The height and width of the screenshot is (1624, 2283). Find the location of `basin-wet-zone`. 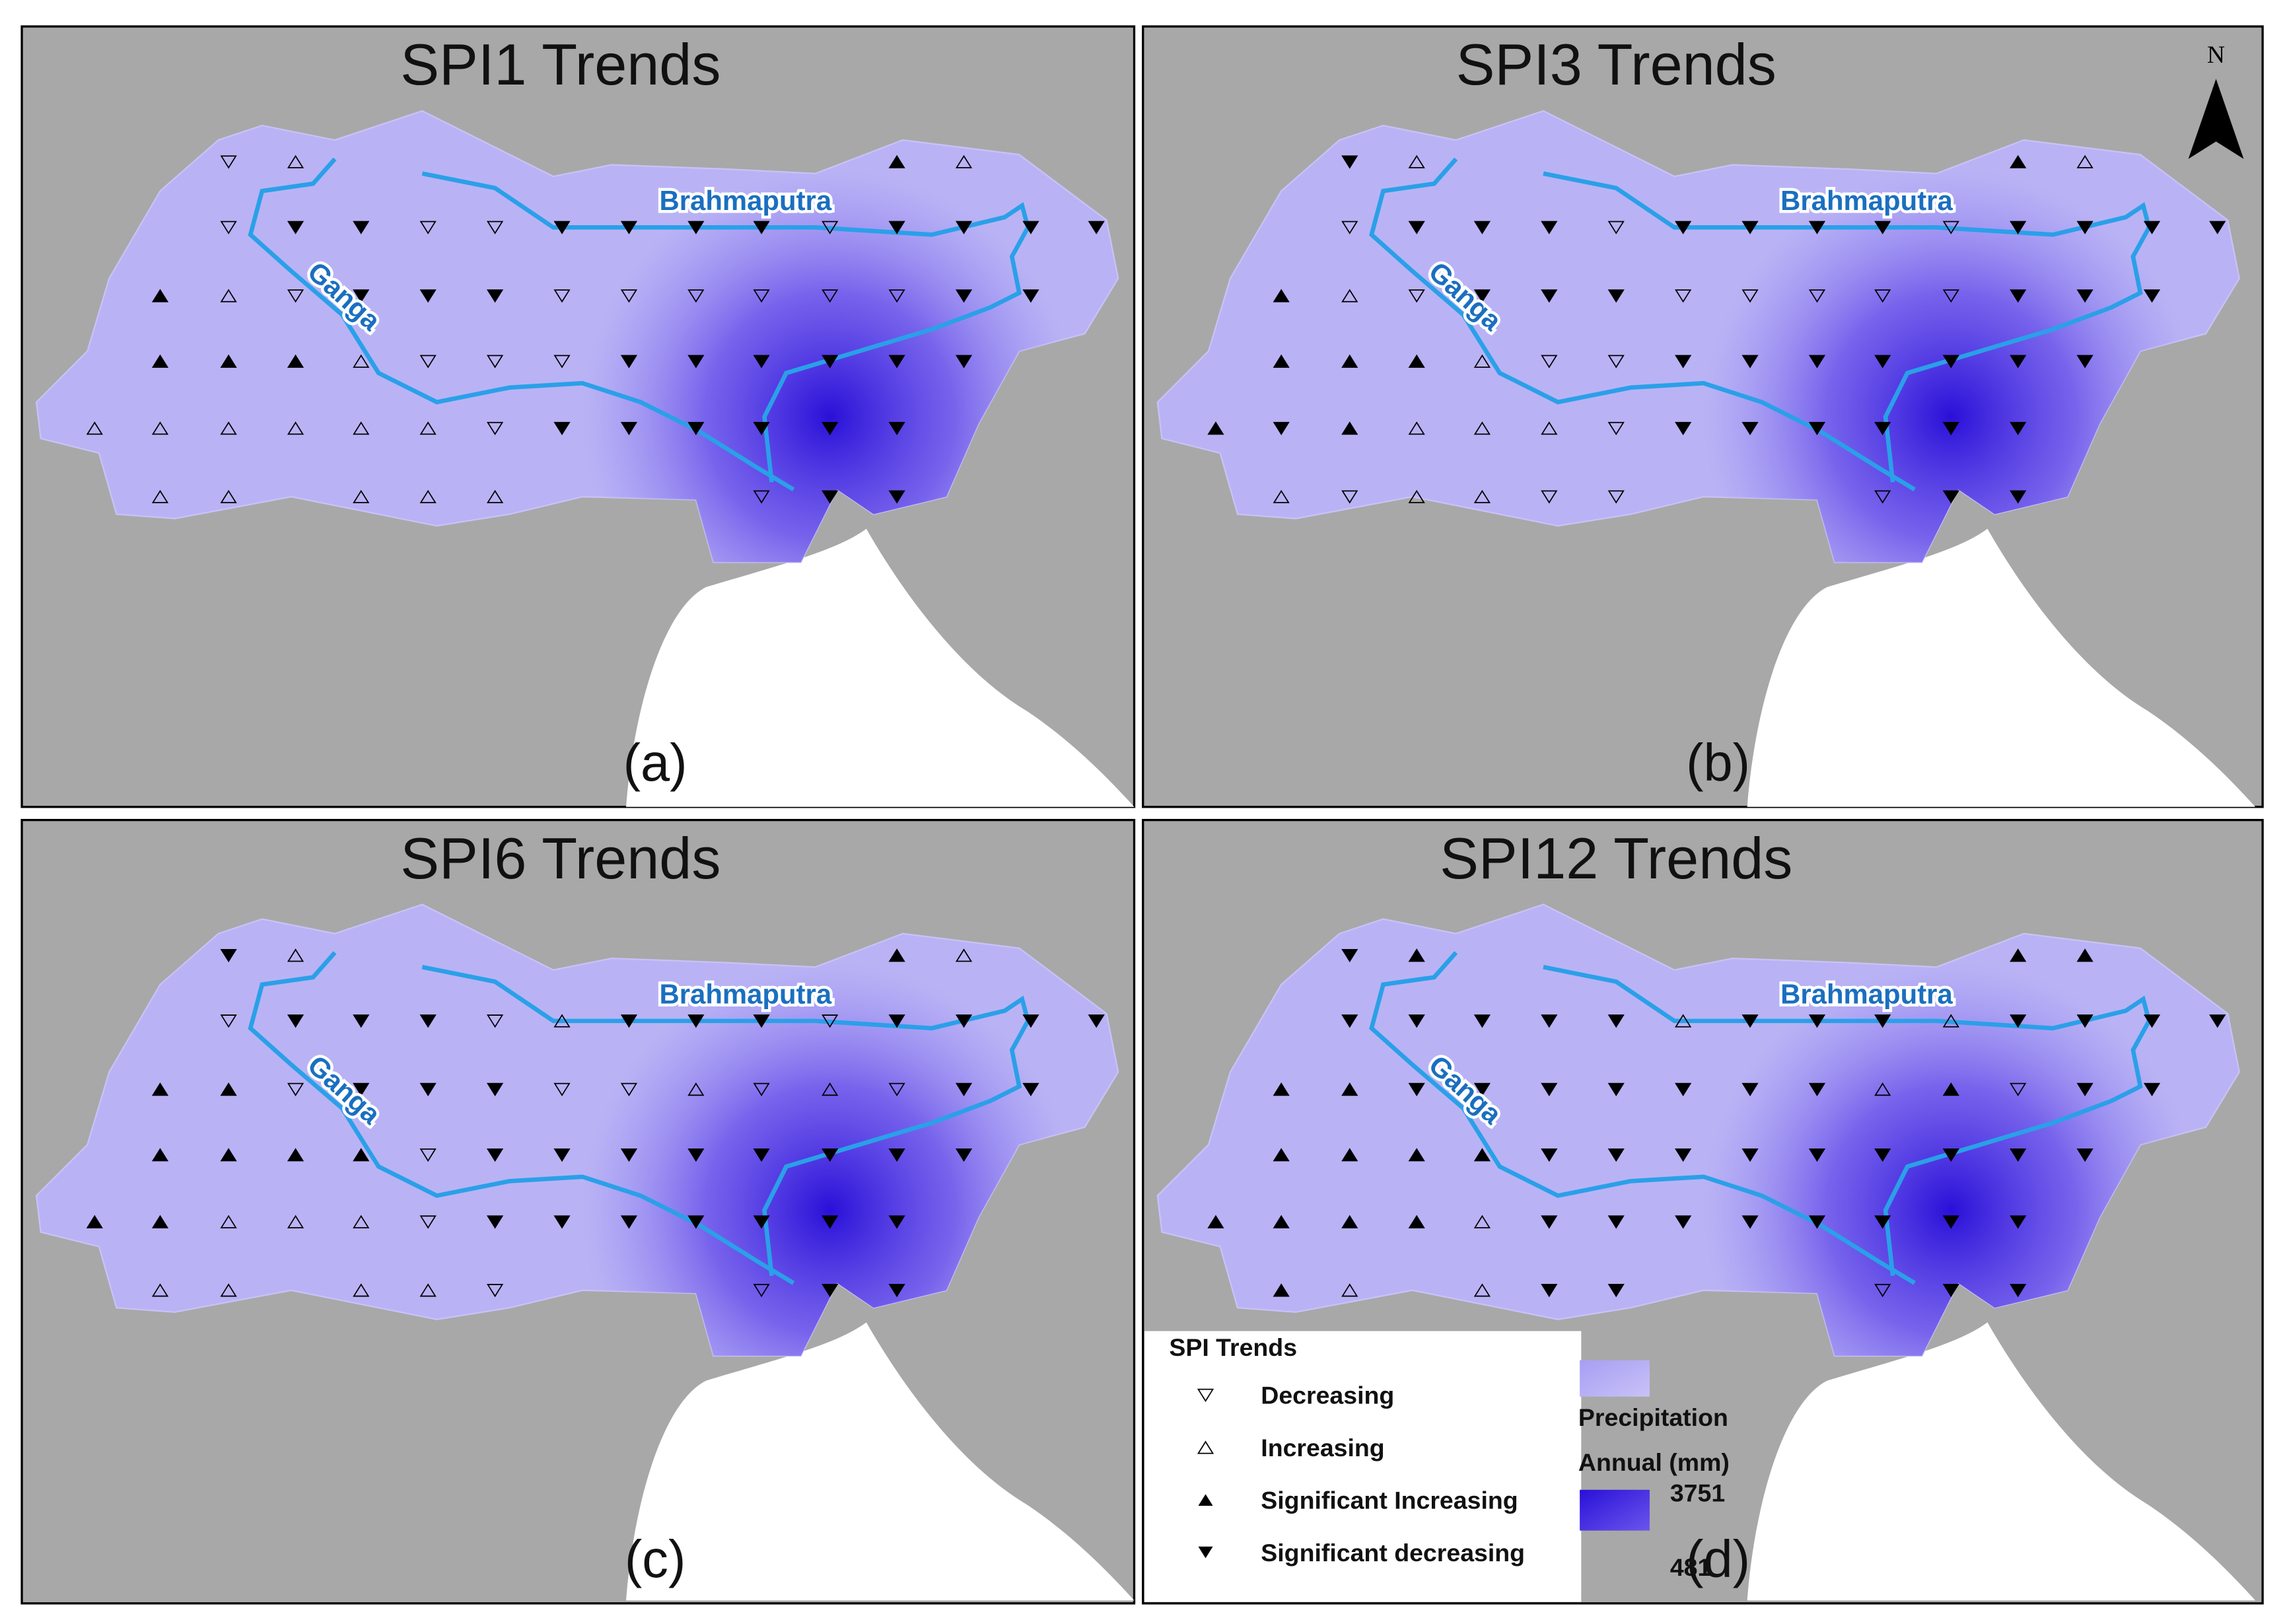

basin-wet-zone is located at coordinates (1698, 1130).